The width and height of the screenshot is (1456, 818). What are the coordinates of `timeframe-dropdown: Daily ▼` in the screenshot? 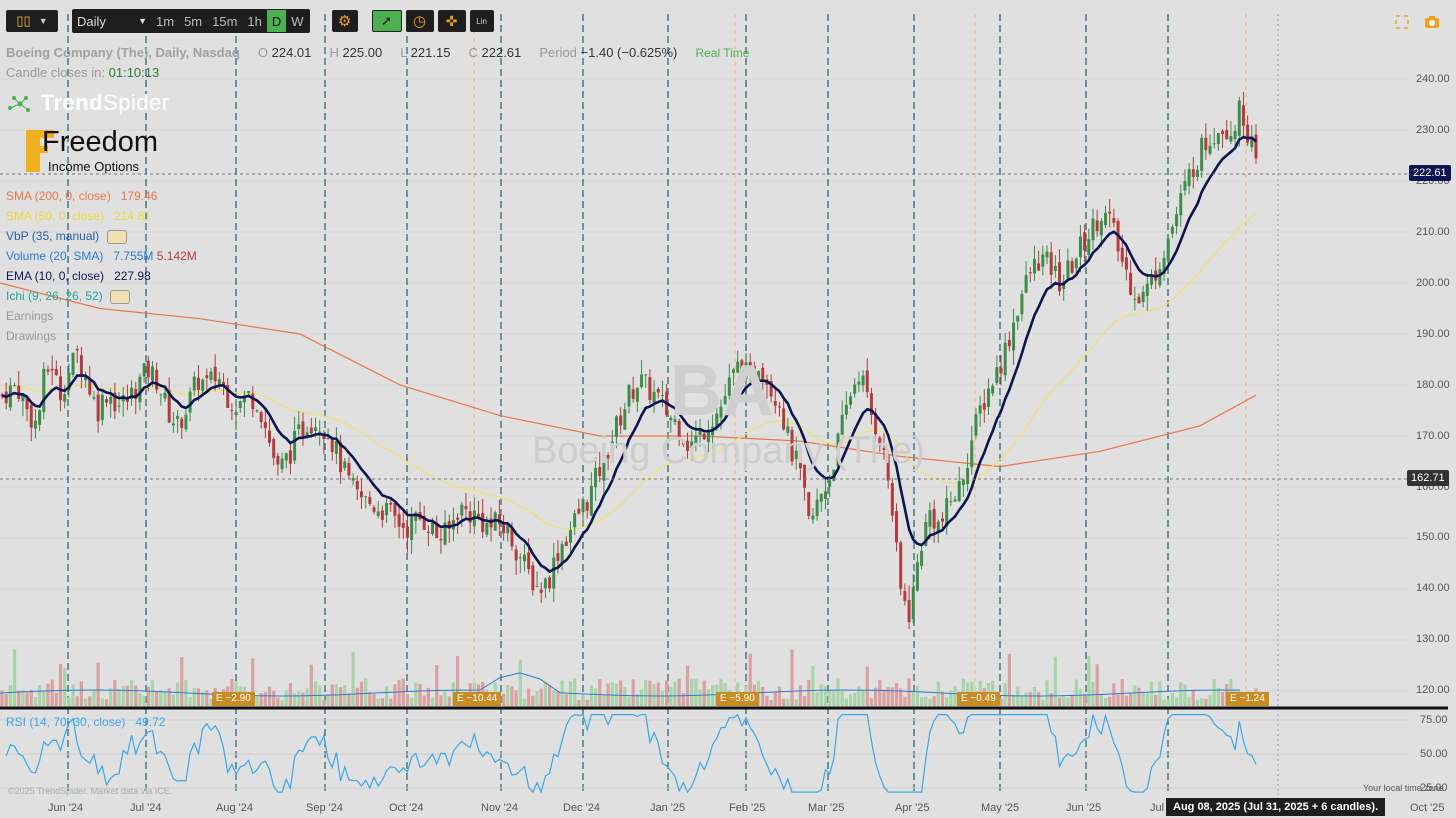 It's located at (112, 21).